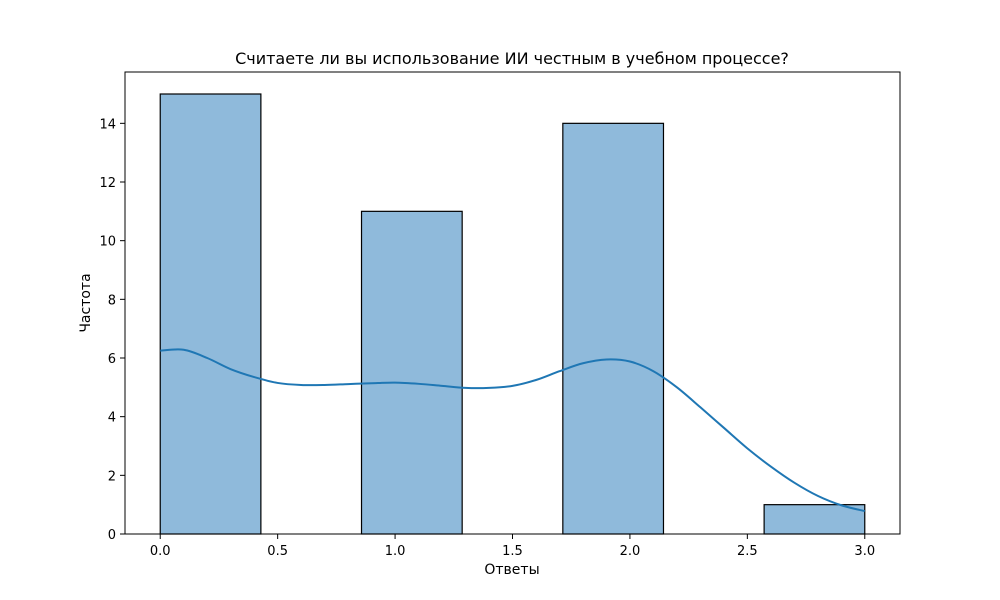  I want to click on x-tick-label: 2.0, so click(630, 551).